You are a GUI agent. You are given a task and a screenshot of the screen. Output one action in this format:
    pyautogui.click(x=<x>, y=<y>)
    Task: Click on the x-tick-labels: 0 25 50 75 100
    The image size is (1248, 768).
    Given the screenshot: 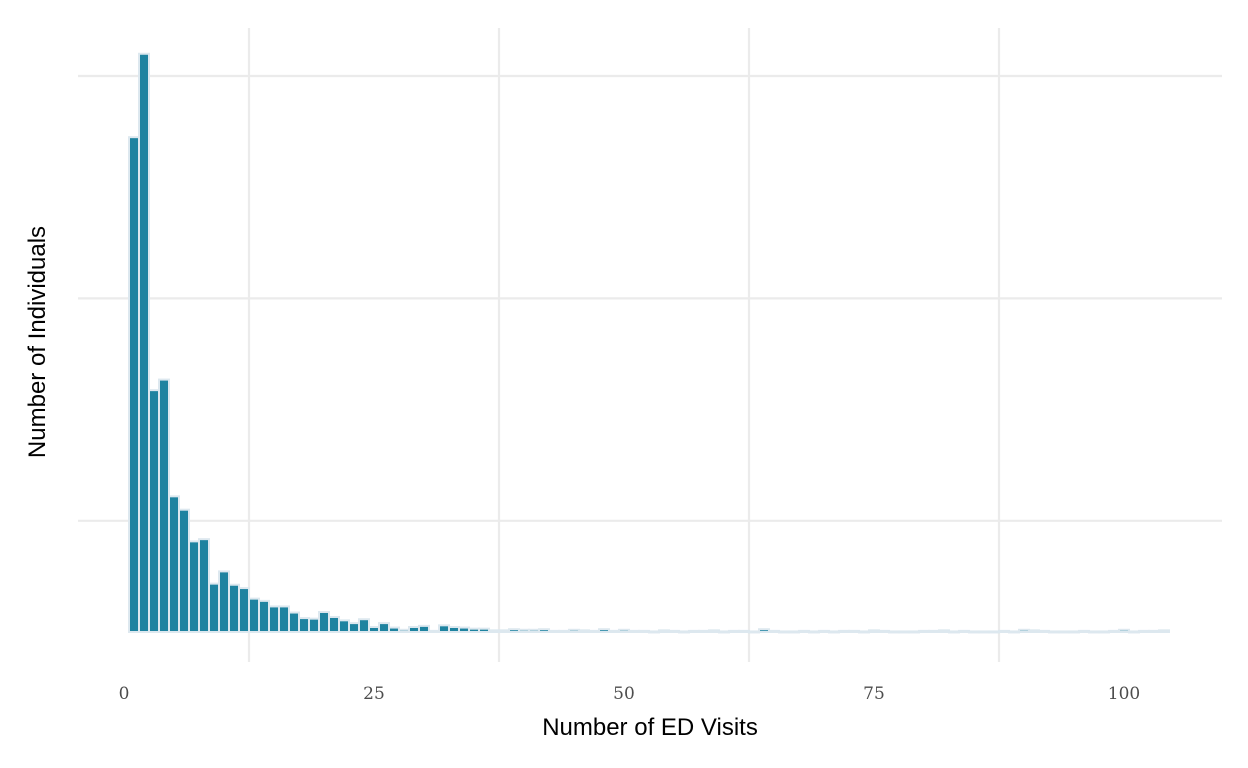 What is the action you would take?
    pyautogui.click(x=630, y=694)
    